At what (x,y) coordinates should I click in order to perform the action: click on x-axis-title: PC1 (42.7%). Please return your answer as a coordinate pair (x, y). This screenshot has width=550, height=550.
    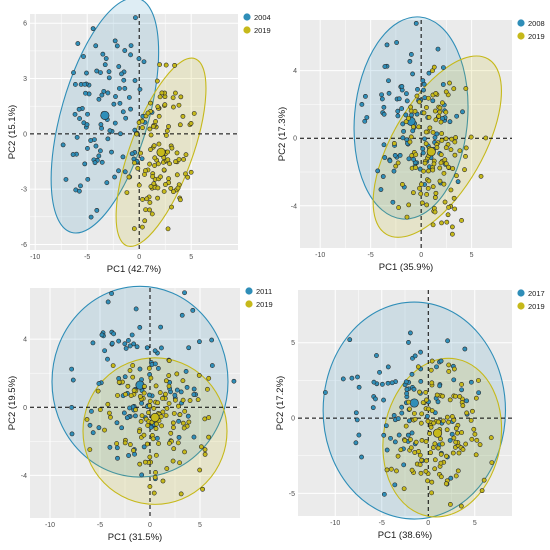
    Looking at the image, I should click on (134, 269).